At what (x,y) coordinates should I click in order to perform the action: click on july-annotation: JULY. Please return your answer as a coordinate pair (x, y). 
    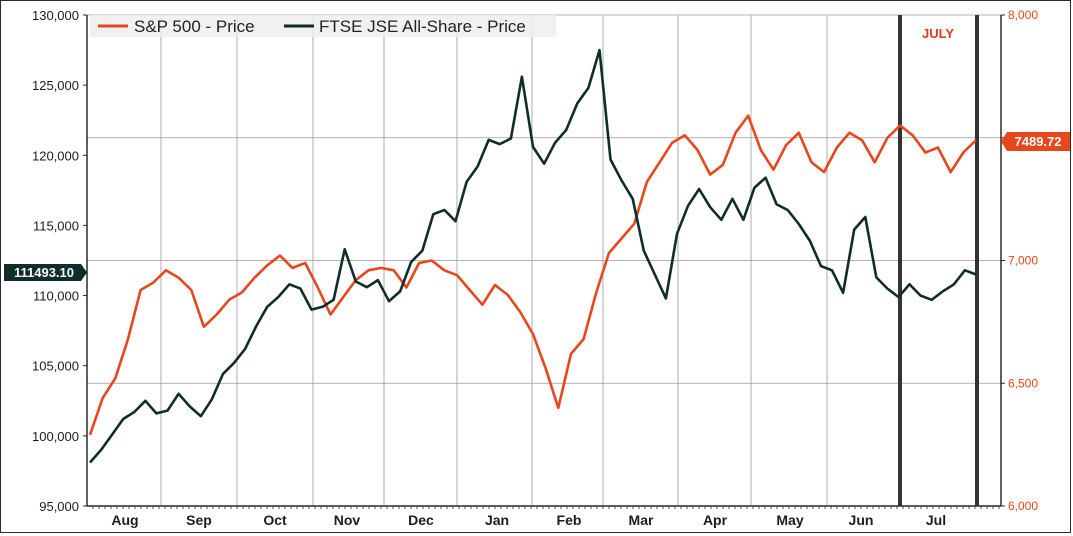
    Looking at the image, I should click on (938, 34).